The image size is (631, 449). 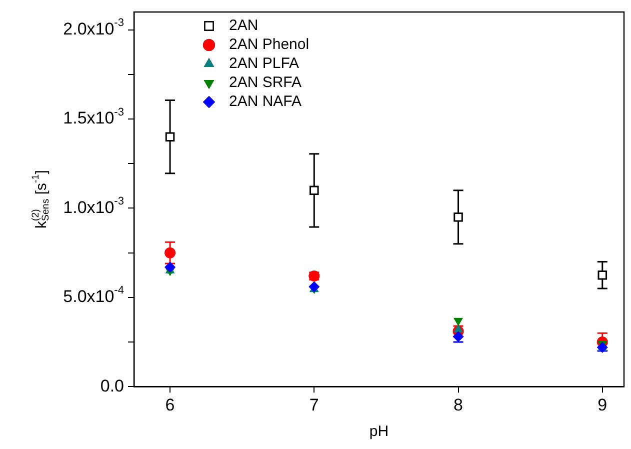 I want to click on y-axis-title: k(2)Sens [s-1], so click(x=41, y=199).